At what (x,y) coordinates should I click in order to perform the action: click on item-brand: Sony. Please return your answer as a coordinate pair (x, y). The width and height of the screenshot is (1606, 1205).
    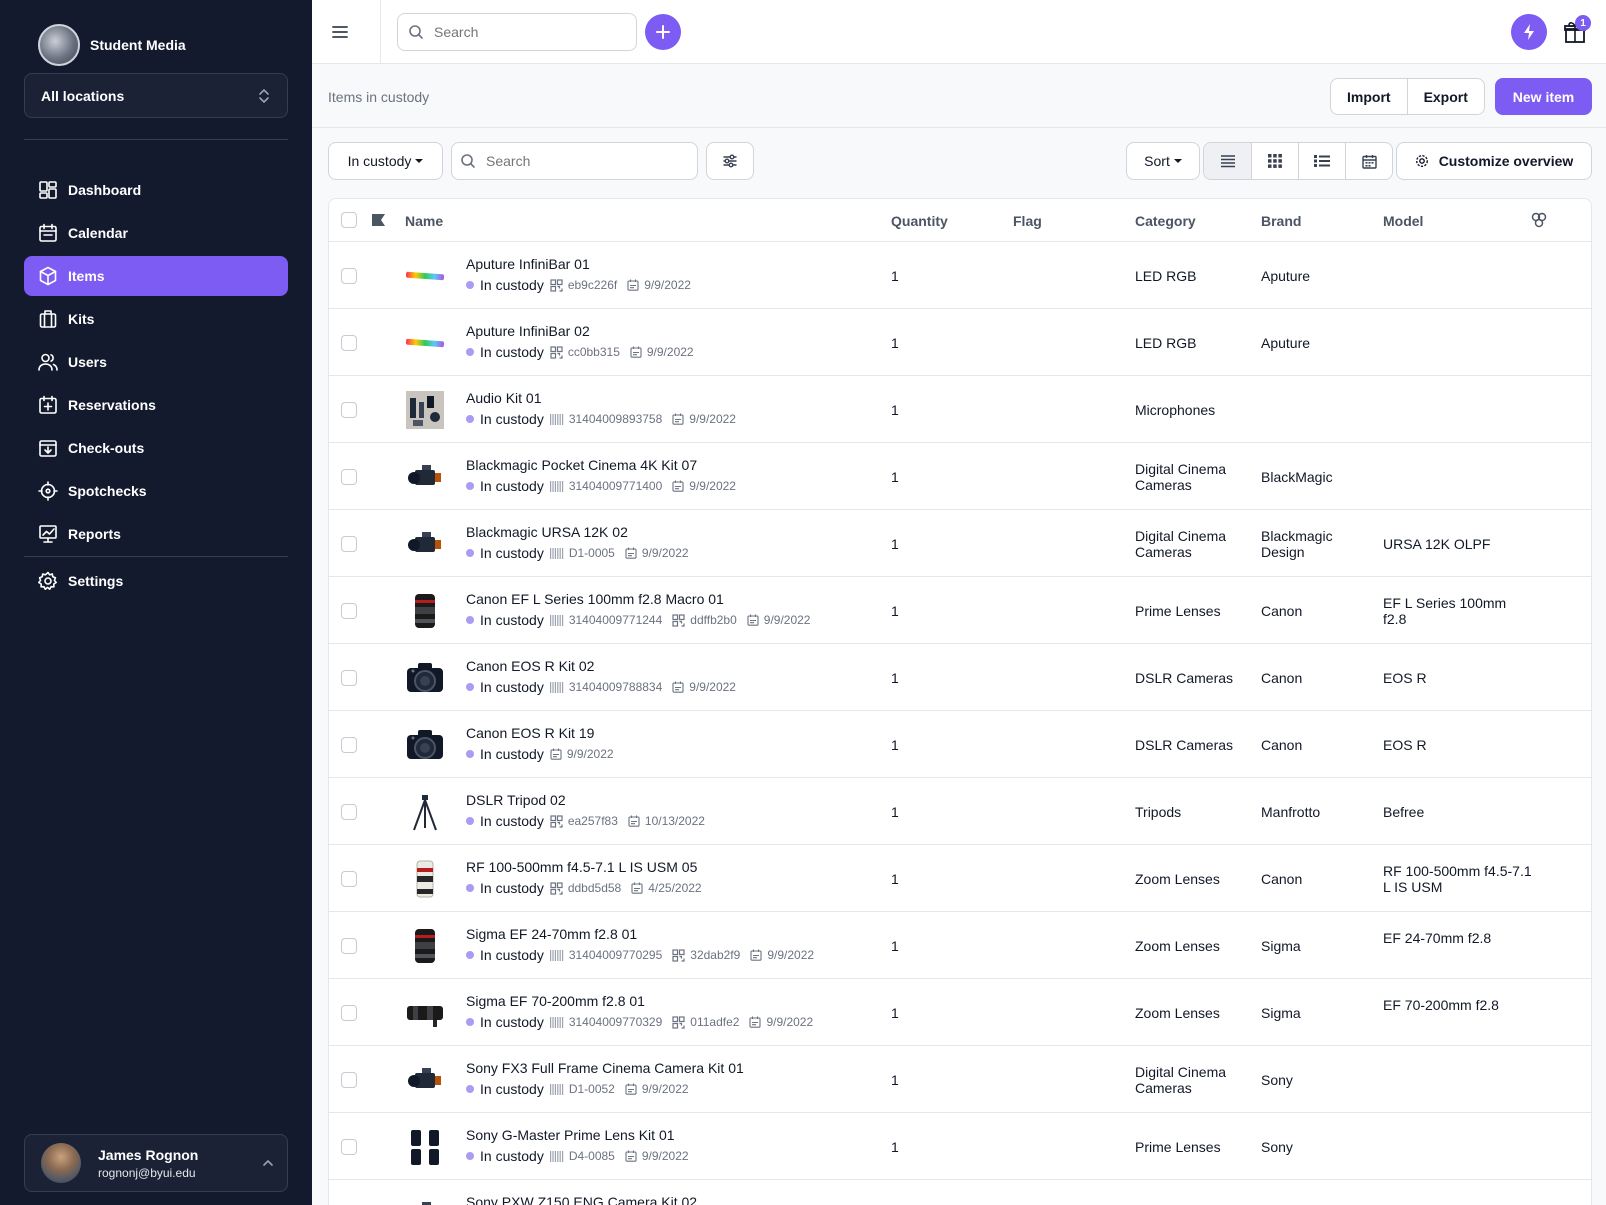
    Looking at the image, I should click on (1277, 1147).